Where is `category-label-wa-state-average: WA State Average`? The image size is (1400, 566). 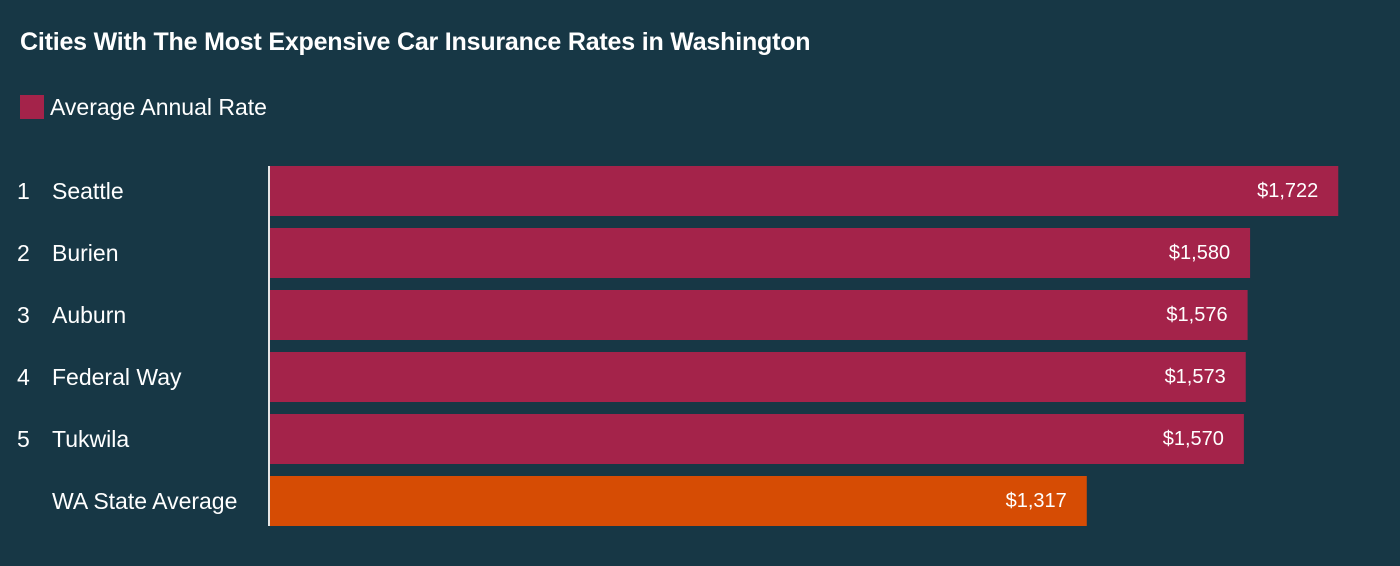 category-label-wa-state-average: WA State Average is located at coordinates (144, 501).